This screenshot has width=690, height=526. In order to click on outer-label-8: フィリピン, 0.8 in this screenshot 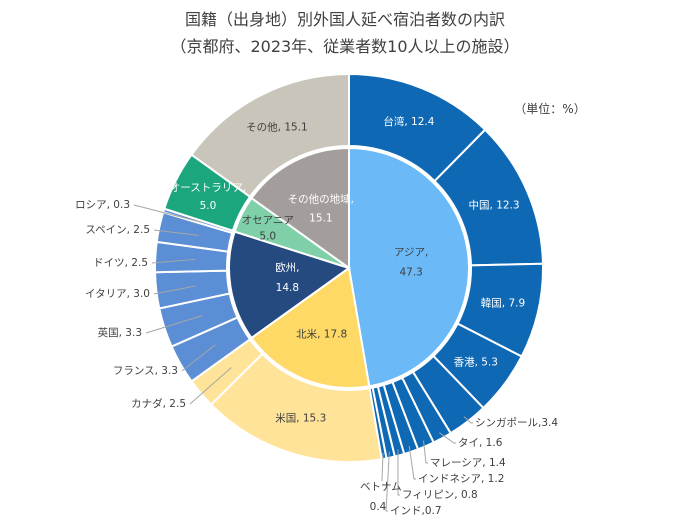, I will do `click(440, 495)`.